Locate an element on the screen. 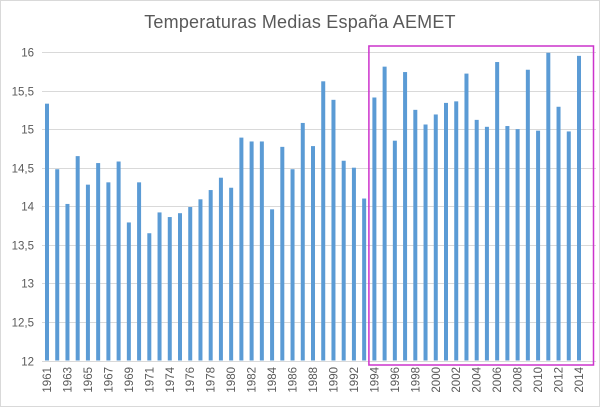 Image resolution: width=600 pixels, height=407 pixels. bar-1978 is located at coordinates (210, 275).